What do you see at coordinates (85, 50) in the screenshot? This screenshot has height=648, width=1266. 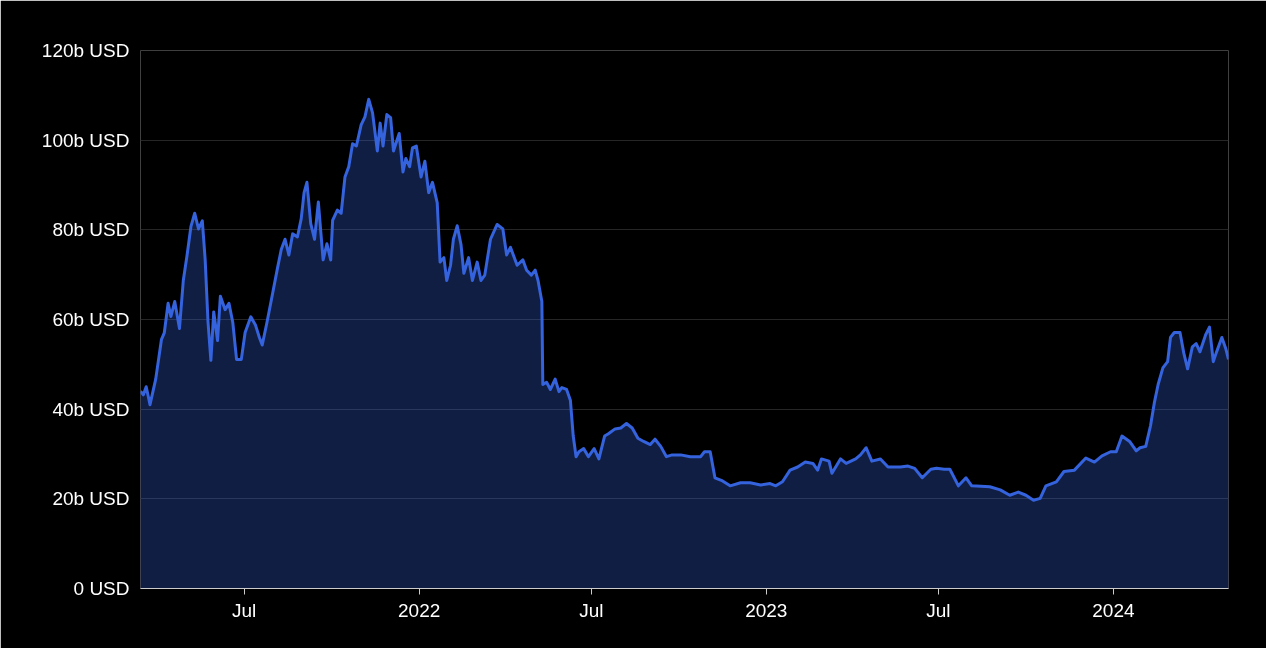 I see `y-tick-label: 120b USD` at bounding box center [85, 50].